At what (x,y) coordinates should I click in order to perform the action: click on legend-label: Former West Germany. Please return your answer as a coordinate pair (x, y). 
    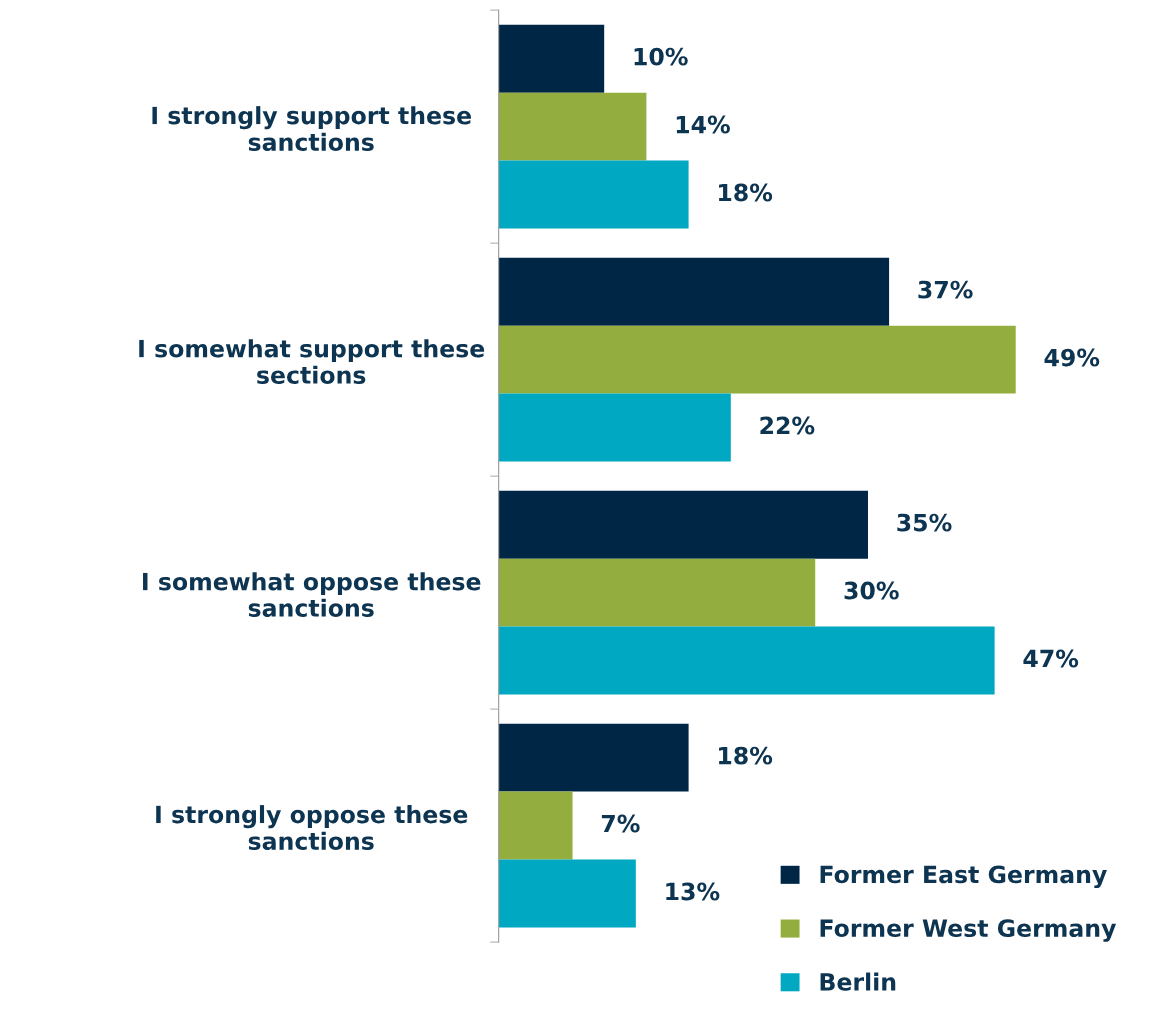
    Looking at the image, I should click on (968, 930).